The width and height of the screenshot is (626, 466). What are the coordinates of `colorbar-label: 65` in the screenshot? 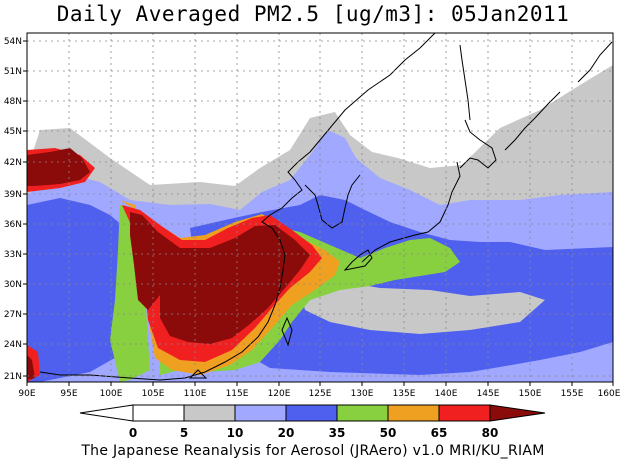 It's located at (439, 433).